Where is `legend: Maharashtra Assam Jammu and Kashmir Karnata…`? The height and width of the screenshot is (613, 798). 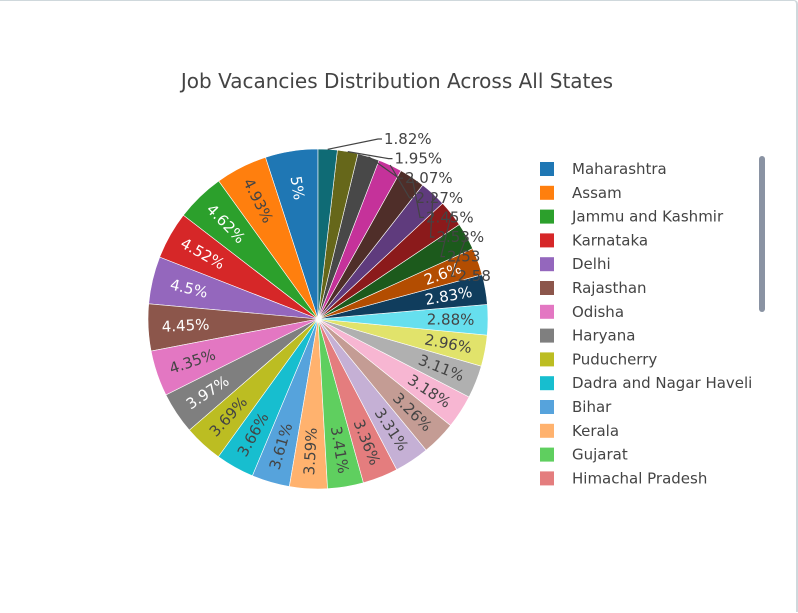 legend: Maharashtra Assam Jammu and Kashmir Karnata… is located at coordinates (646, 323).